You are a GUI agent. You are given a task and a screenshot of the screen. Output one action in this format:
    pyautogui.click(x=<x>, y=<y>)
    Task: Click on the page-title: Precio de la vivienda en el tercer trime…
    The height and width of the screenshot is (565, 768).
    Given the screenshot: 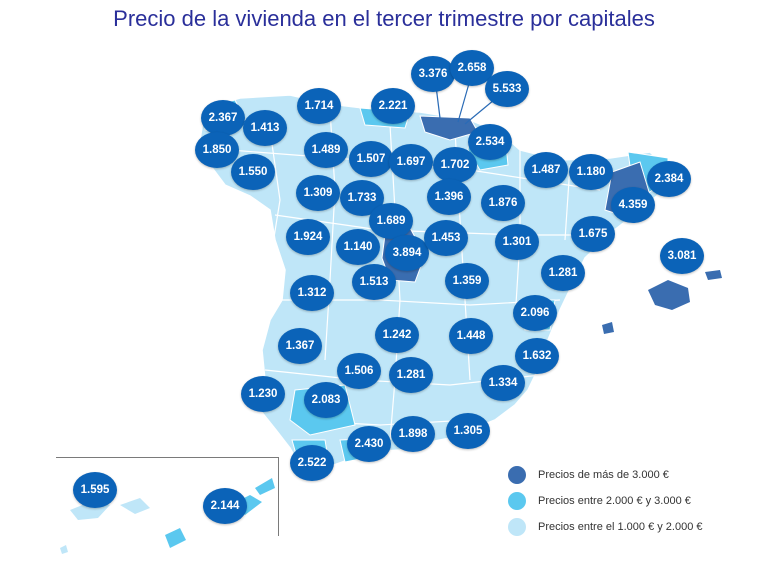 What is the action you would take?
    pyautogui.click(x=384, y=18)
    